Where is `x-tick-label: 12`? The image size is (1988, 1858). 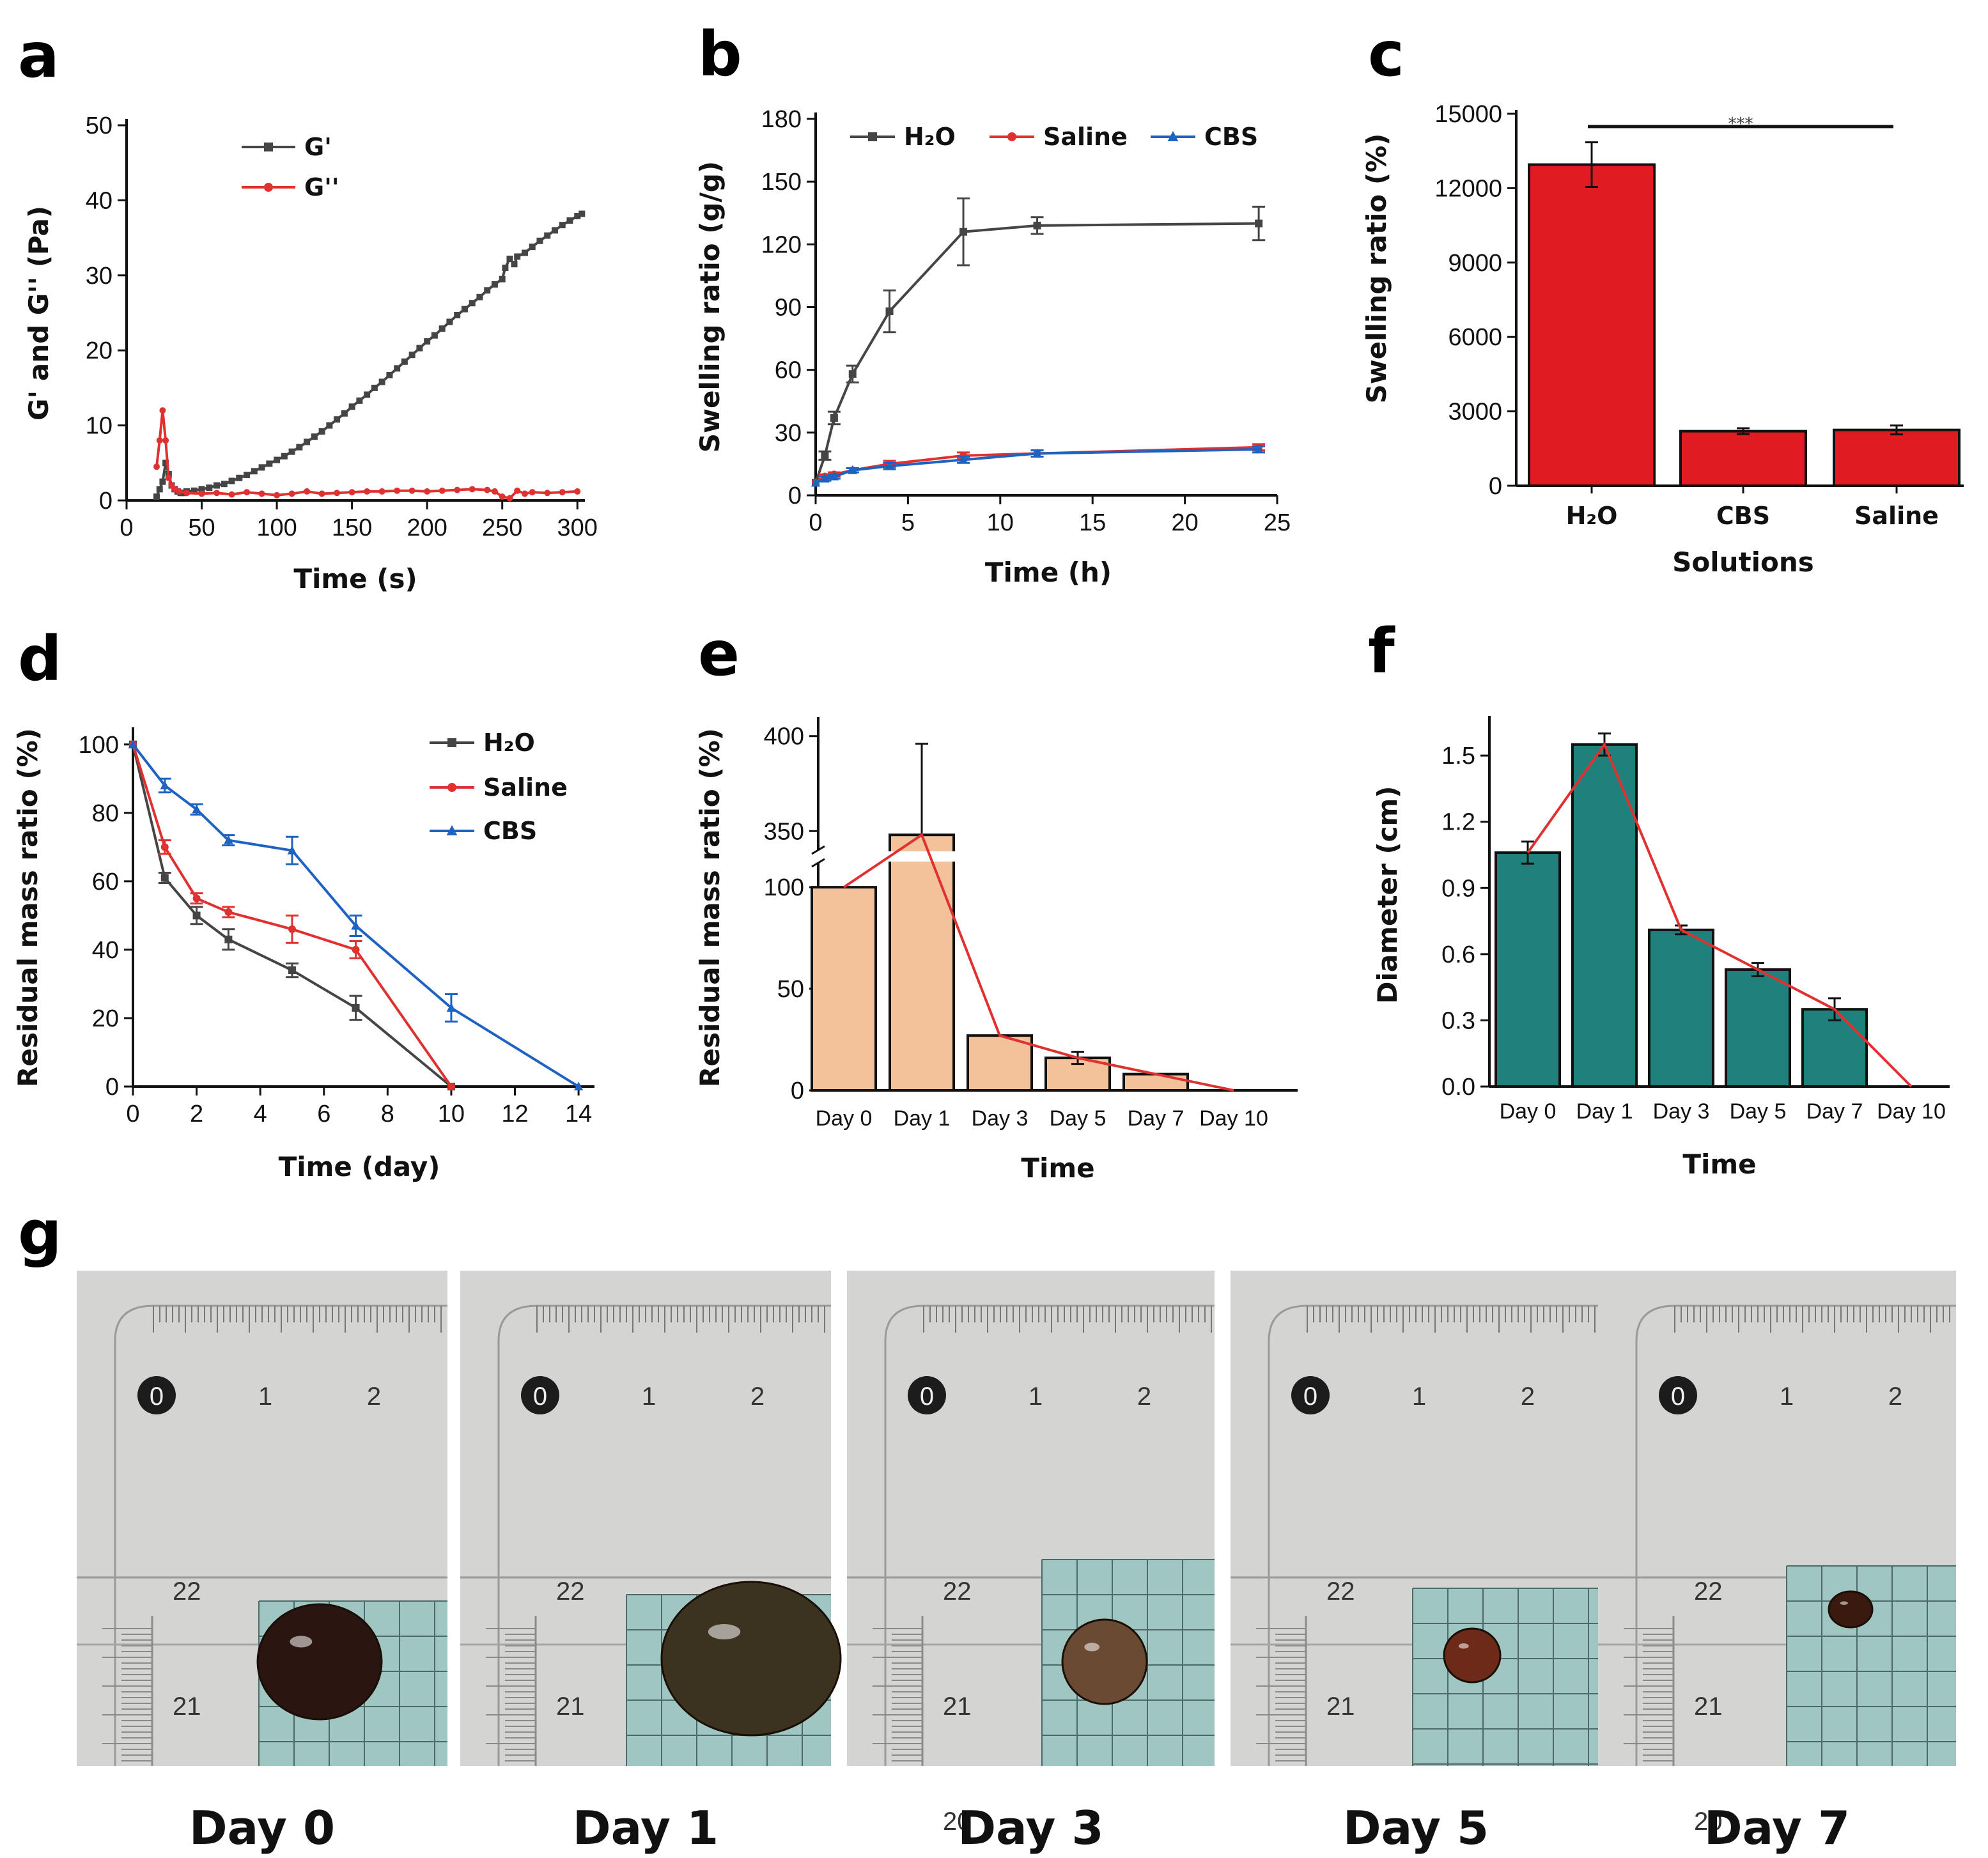 x-tick-label: 12 is located at coordinates (514, 1114).